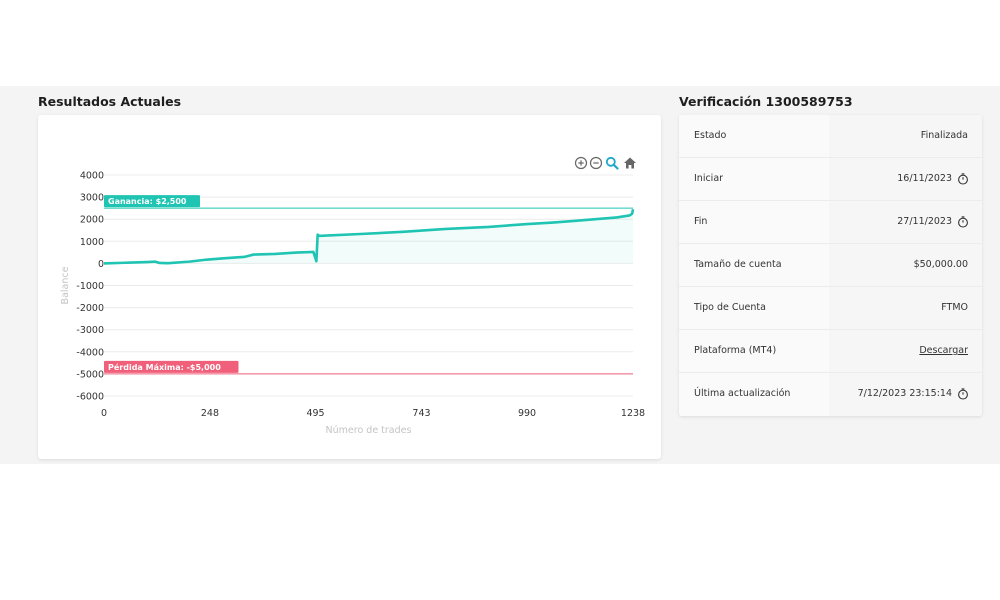  Describe the element at coordinates (830, 136) in the screenshot. I see `row-estado: Estado Finalizada` at that location.